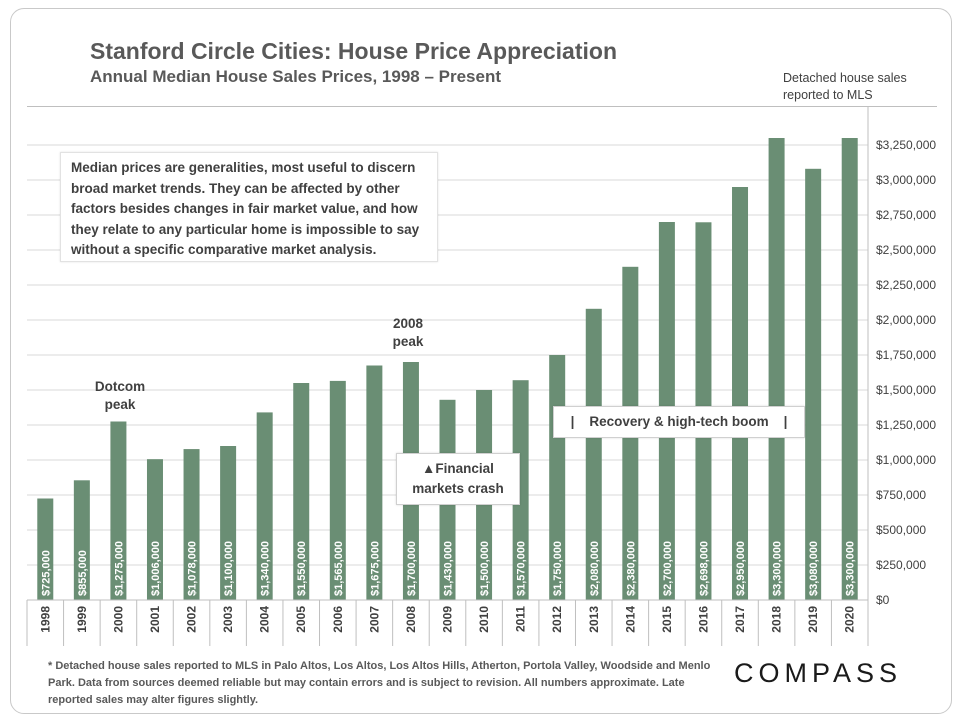  I want to click on bar-1999, so click(81, 540).